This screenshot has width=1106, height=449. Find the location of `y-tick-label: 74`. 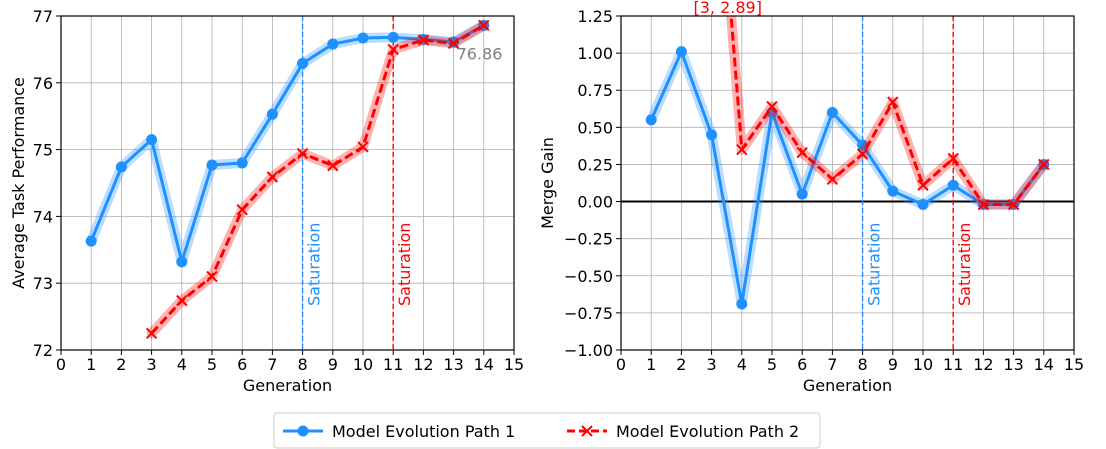

y-tick-label: 74 is located at coordinates (43, 216).